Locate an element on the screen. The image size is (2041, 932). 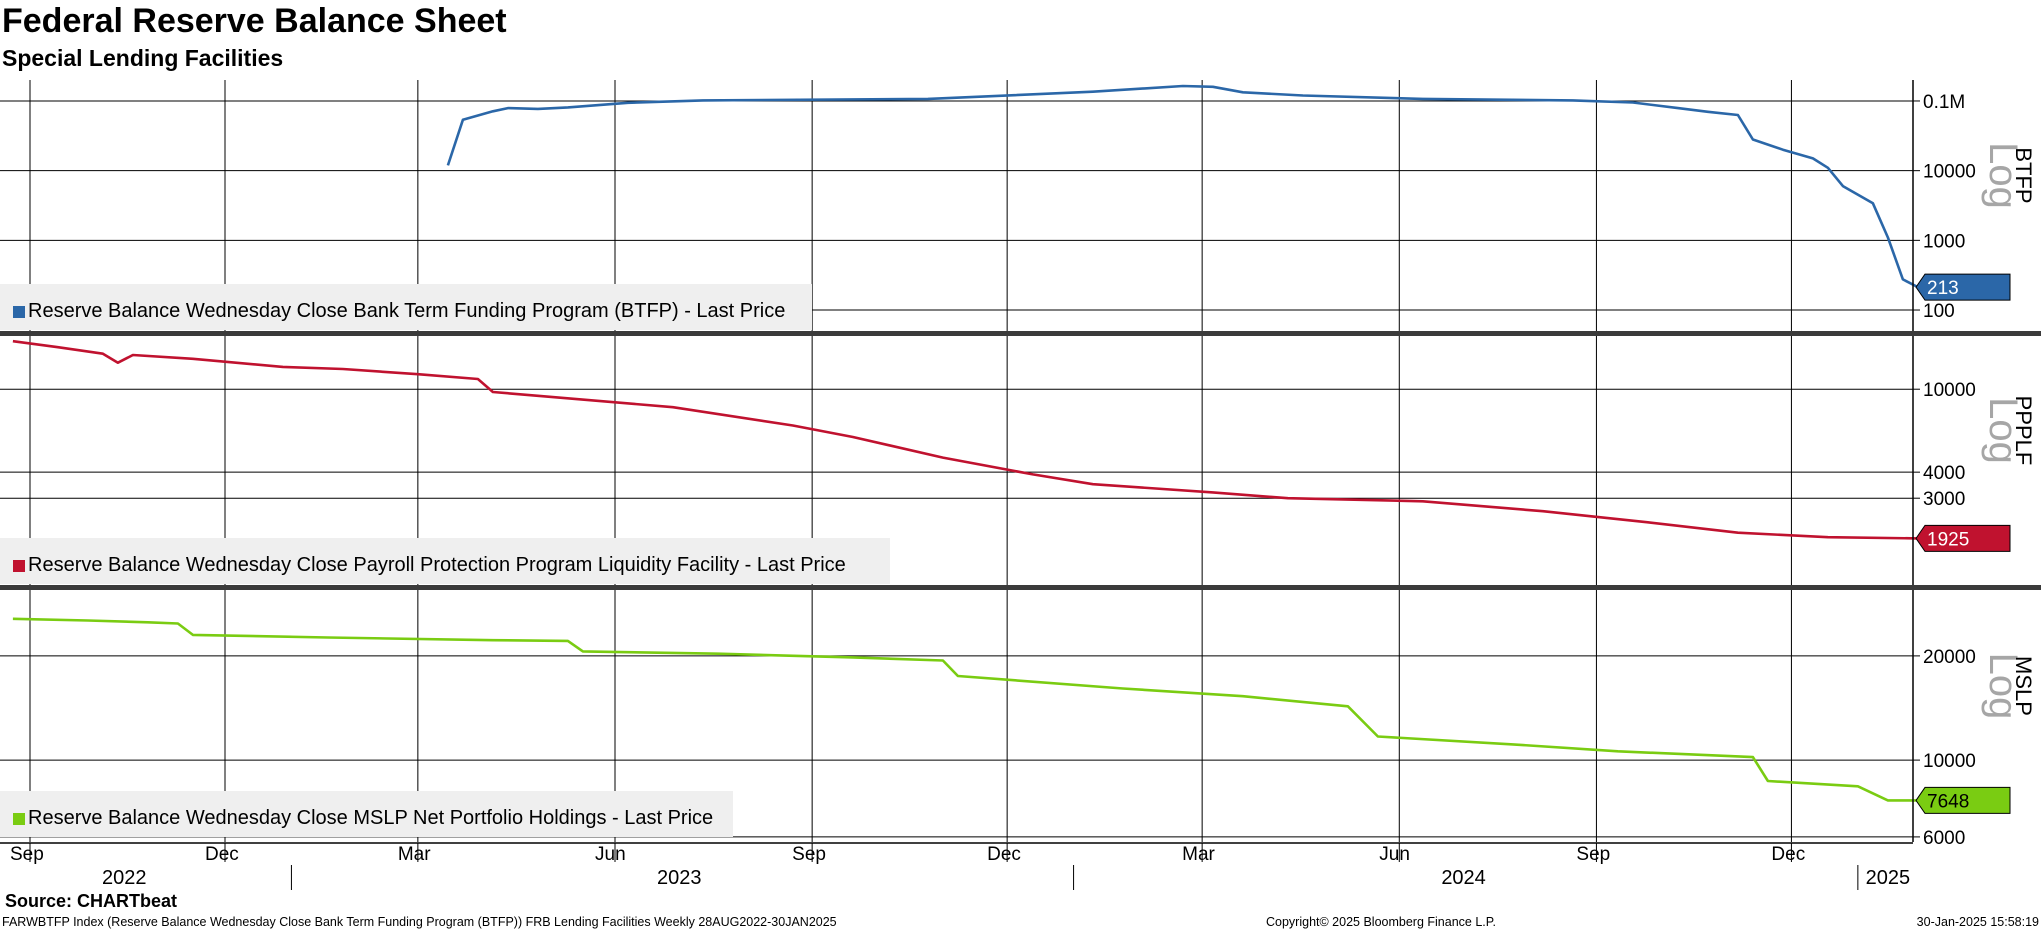
panel-name-btfp: BTFP is located at coordinates (2023, 175).